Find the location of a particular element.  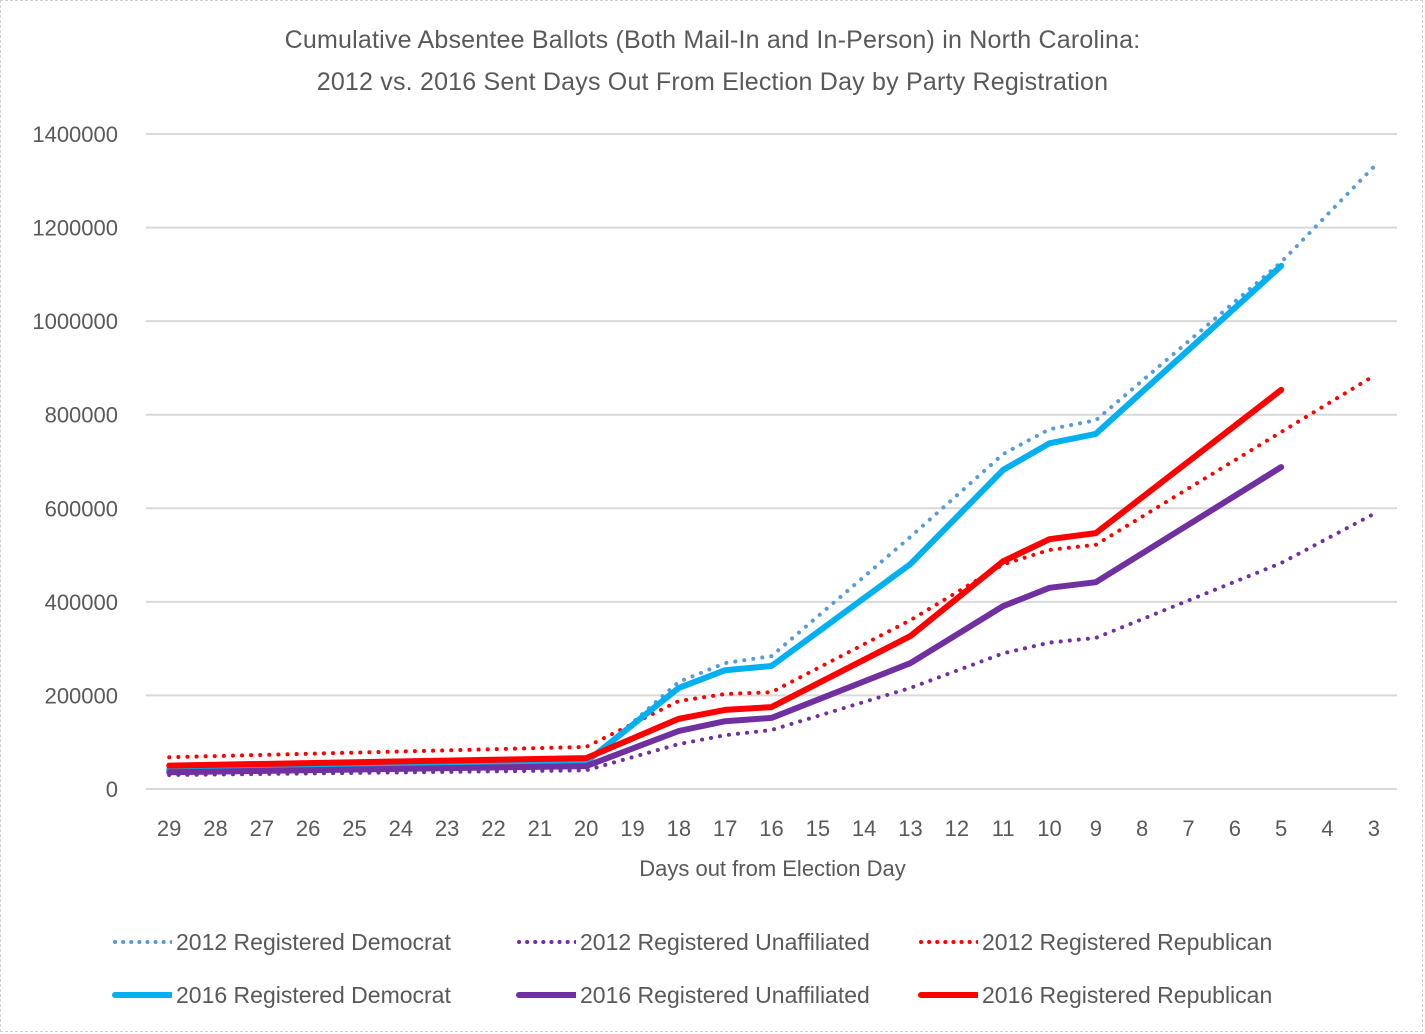

legend-label: 2016 Registered Unaffiliated is located at coordinates (725, 994).